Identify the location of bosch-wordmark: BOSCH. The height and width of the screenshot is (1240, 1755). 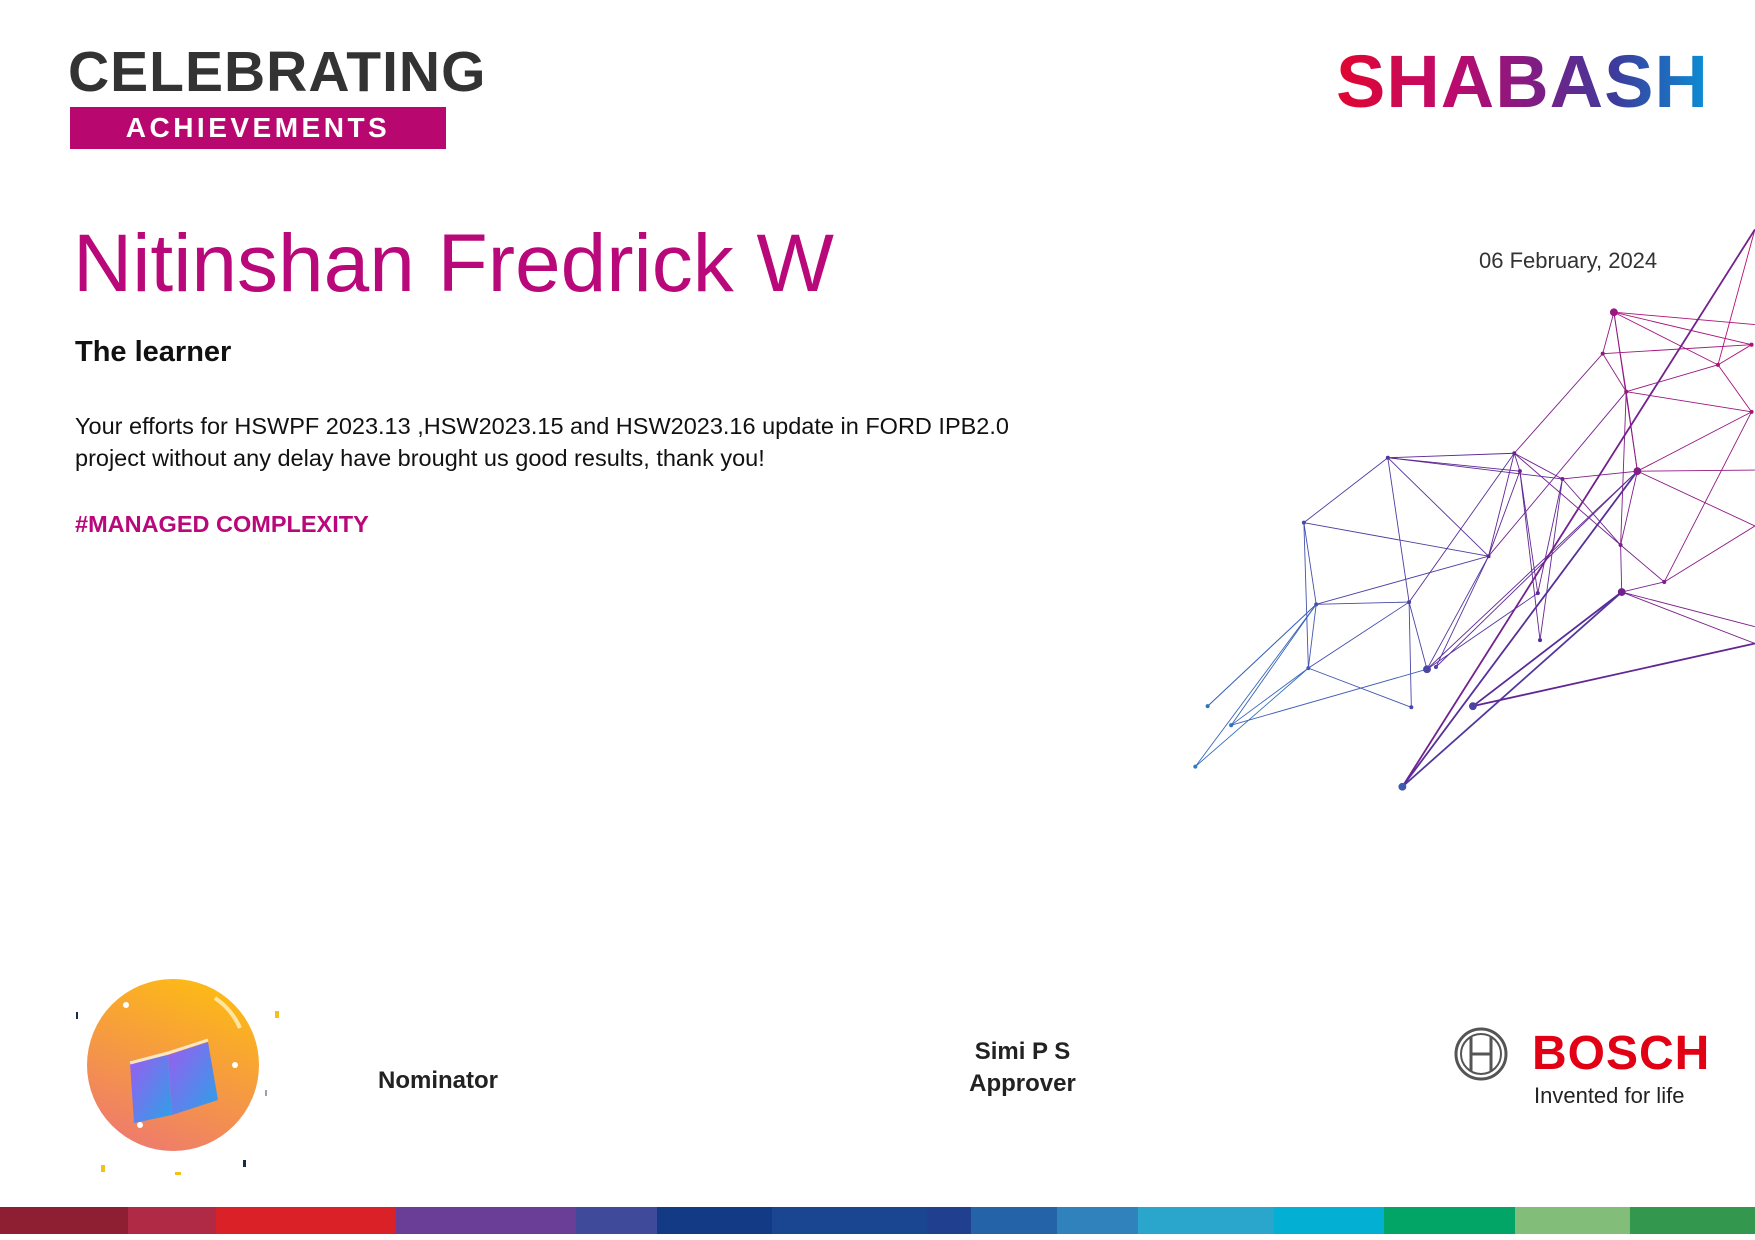
(1621, 1053).